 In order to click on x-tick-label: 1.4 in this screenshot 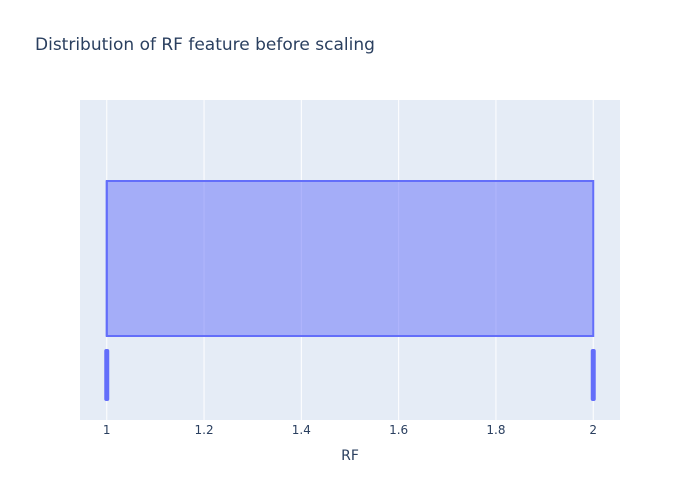, I will do `click(301, 430)`.